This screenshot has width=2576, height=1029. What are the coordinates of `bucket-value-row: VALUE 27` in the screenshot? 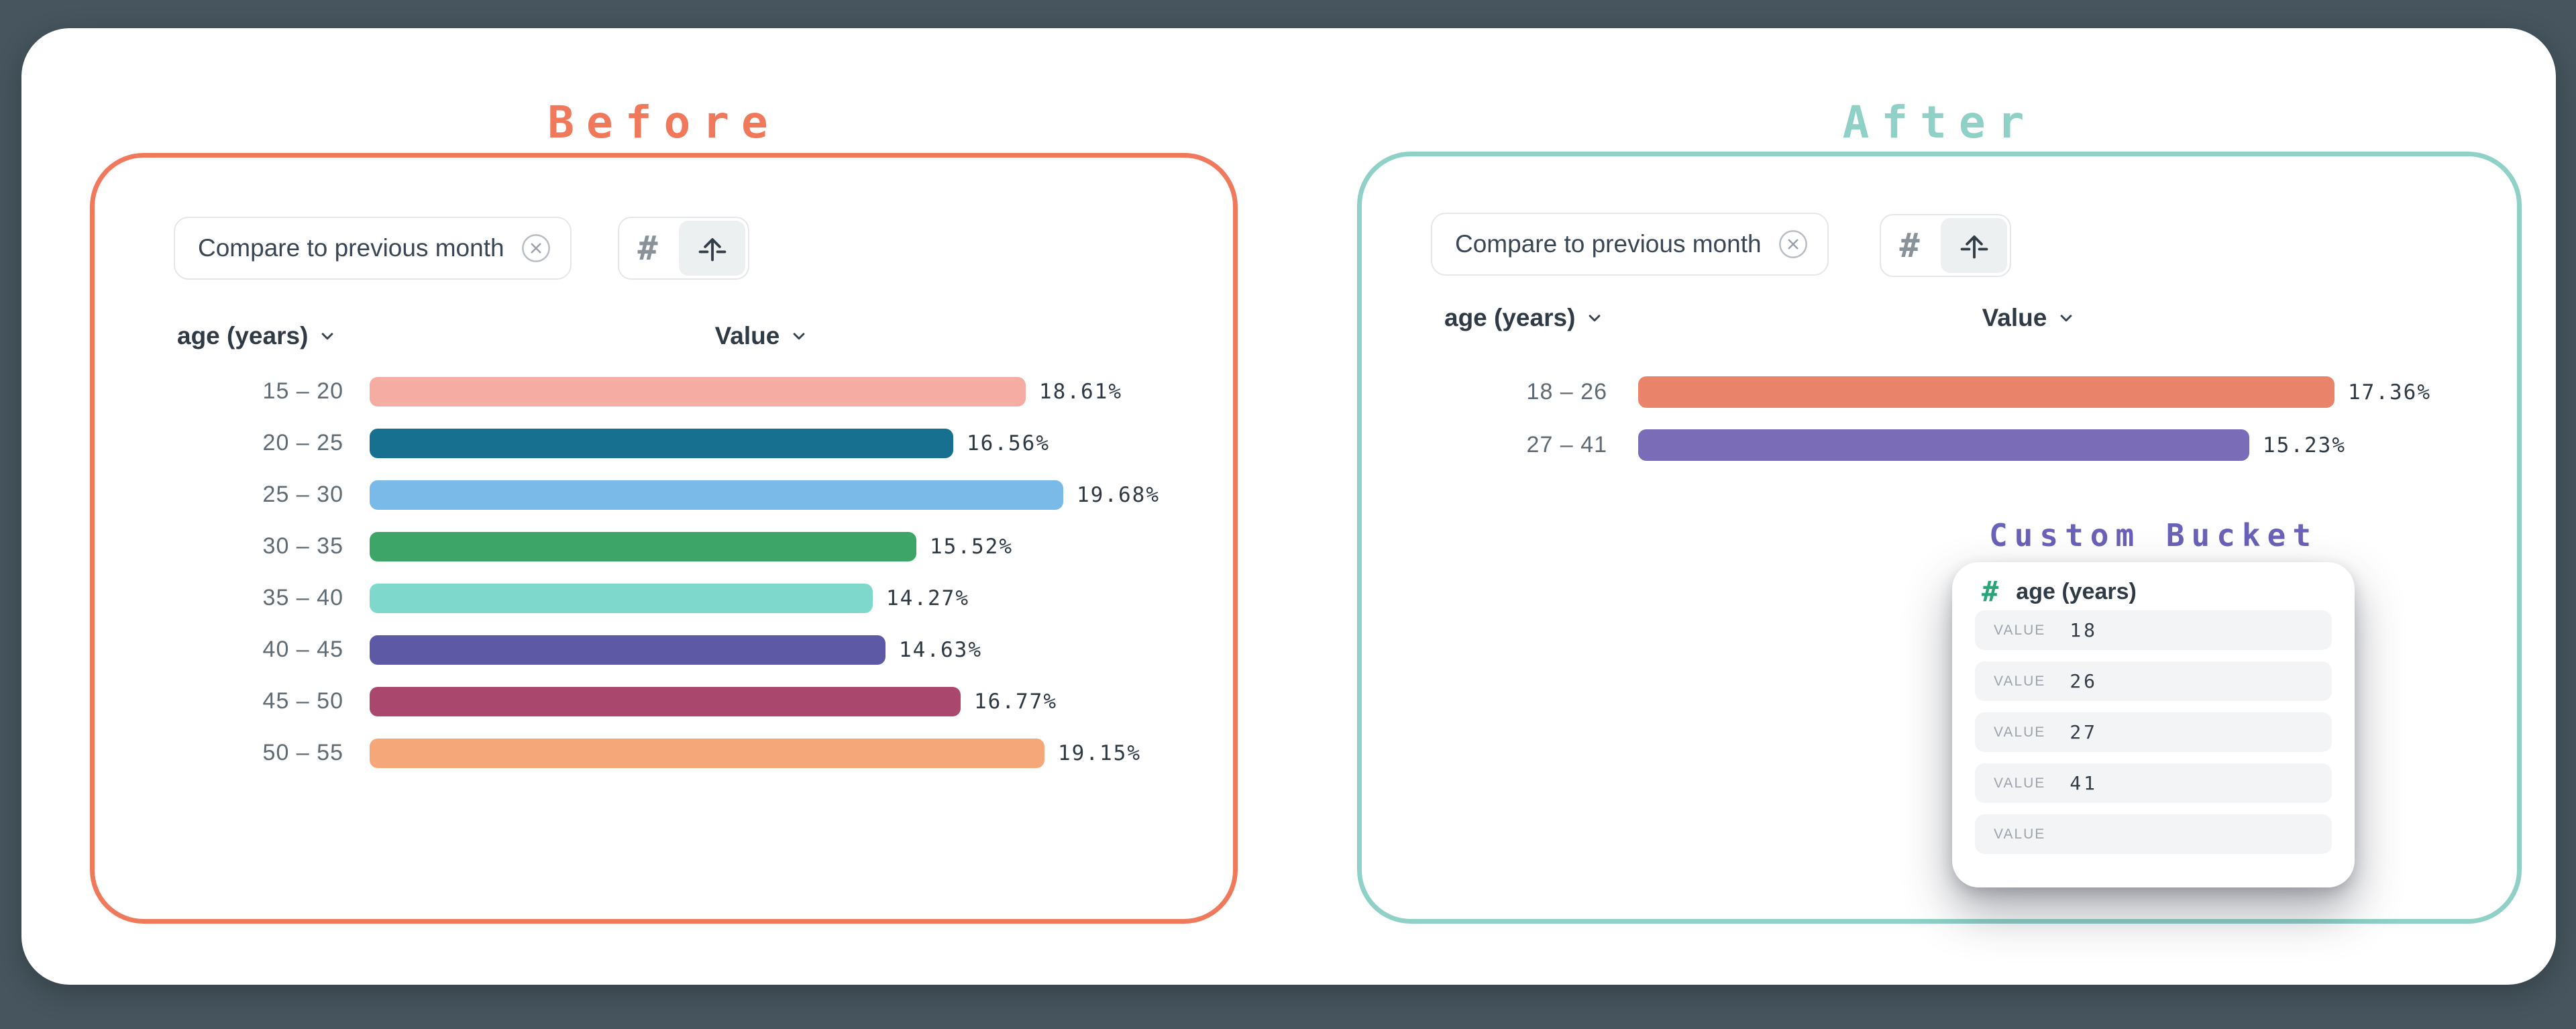 It's located at (2153, 732).